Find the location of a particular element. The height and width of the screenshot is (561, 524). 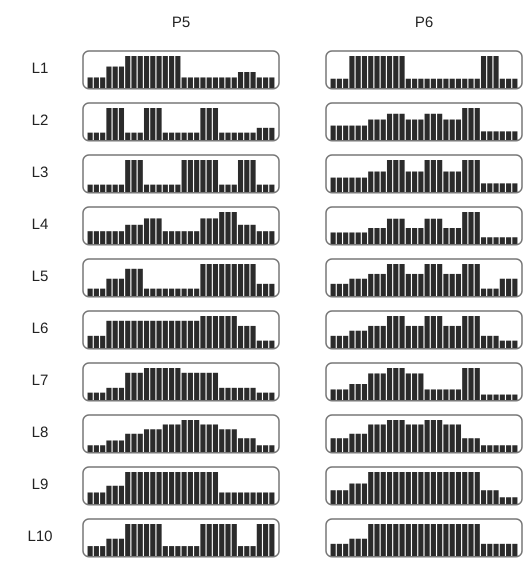

chart-title: P5 is located at coordinates (181, 22).